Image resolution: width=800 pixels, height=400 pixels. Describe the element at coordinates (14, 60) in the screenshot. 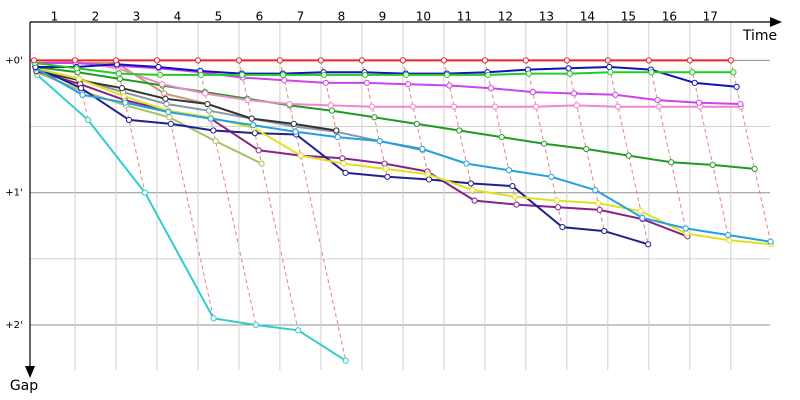

I see `y-tick-label: +0'` at that location.